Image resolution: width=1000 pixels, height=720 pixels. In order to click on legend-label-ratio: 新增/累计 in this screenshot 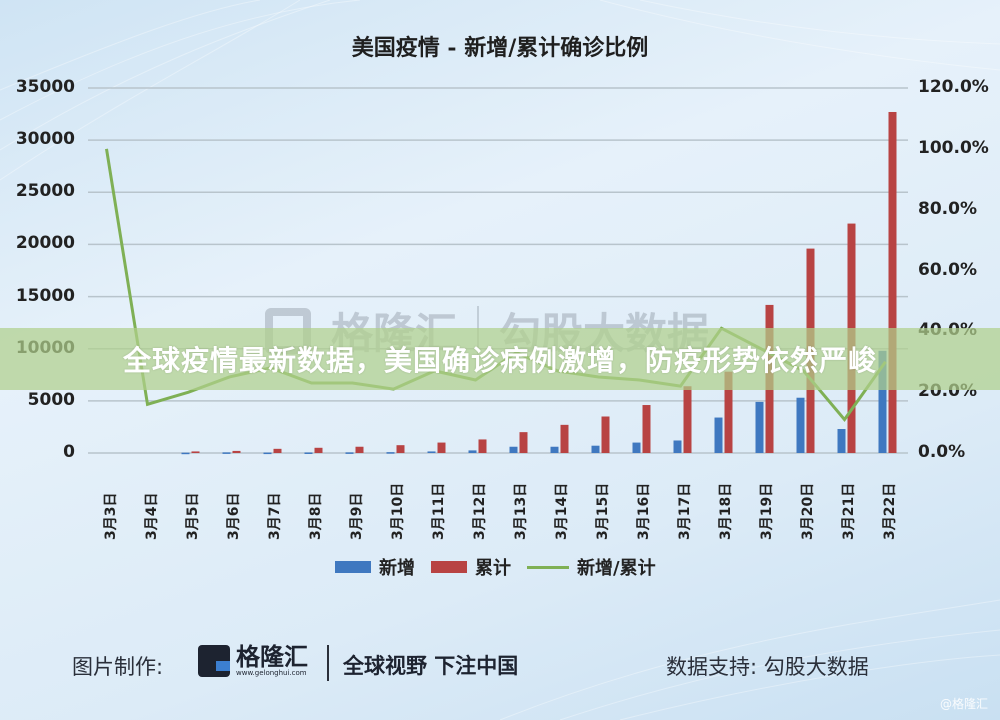, I will do `click(616, 568)`.